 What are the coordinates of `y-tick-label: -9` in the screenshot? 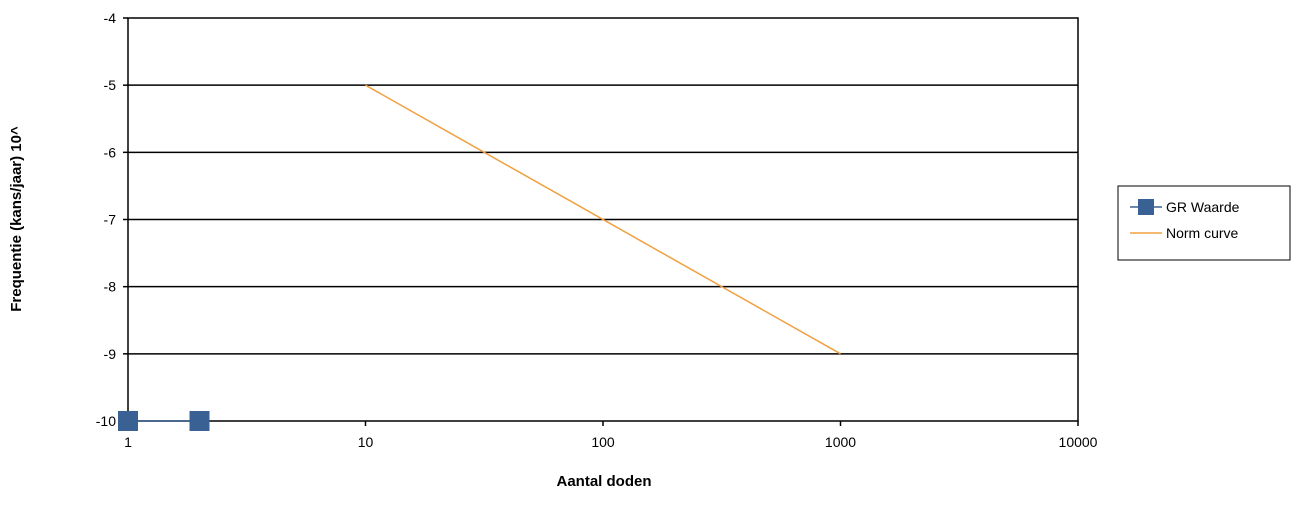 It's located at (110, 354).